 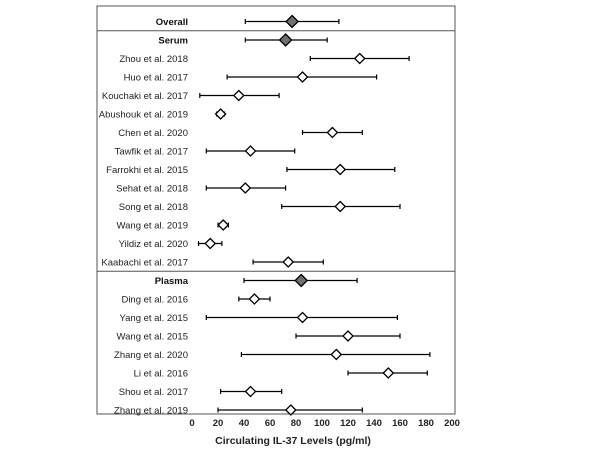 I want to click on estimate-marker-zhang-et-al-2020, so click(x=336, y=354).